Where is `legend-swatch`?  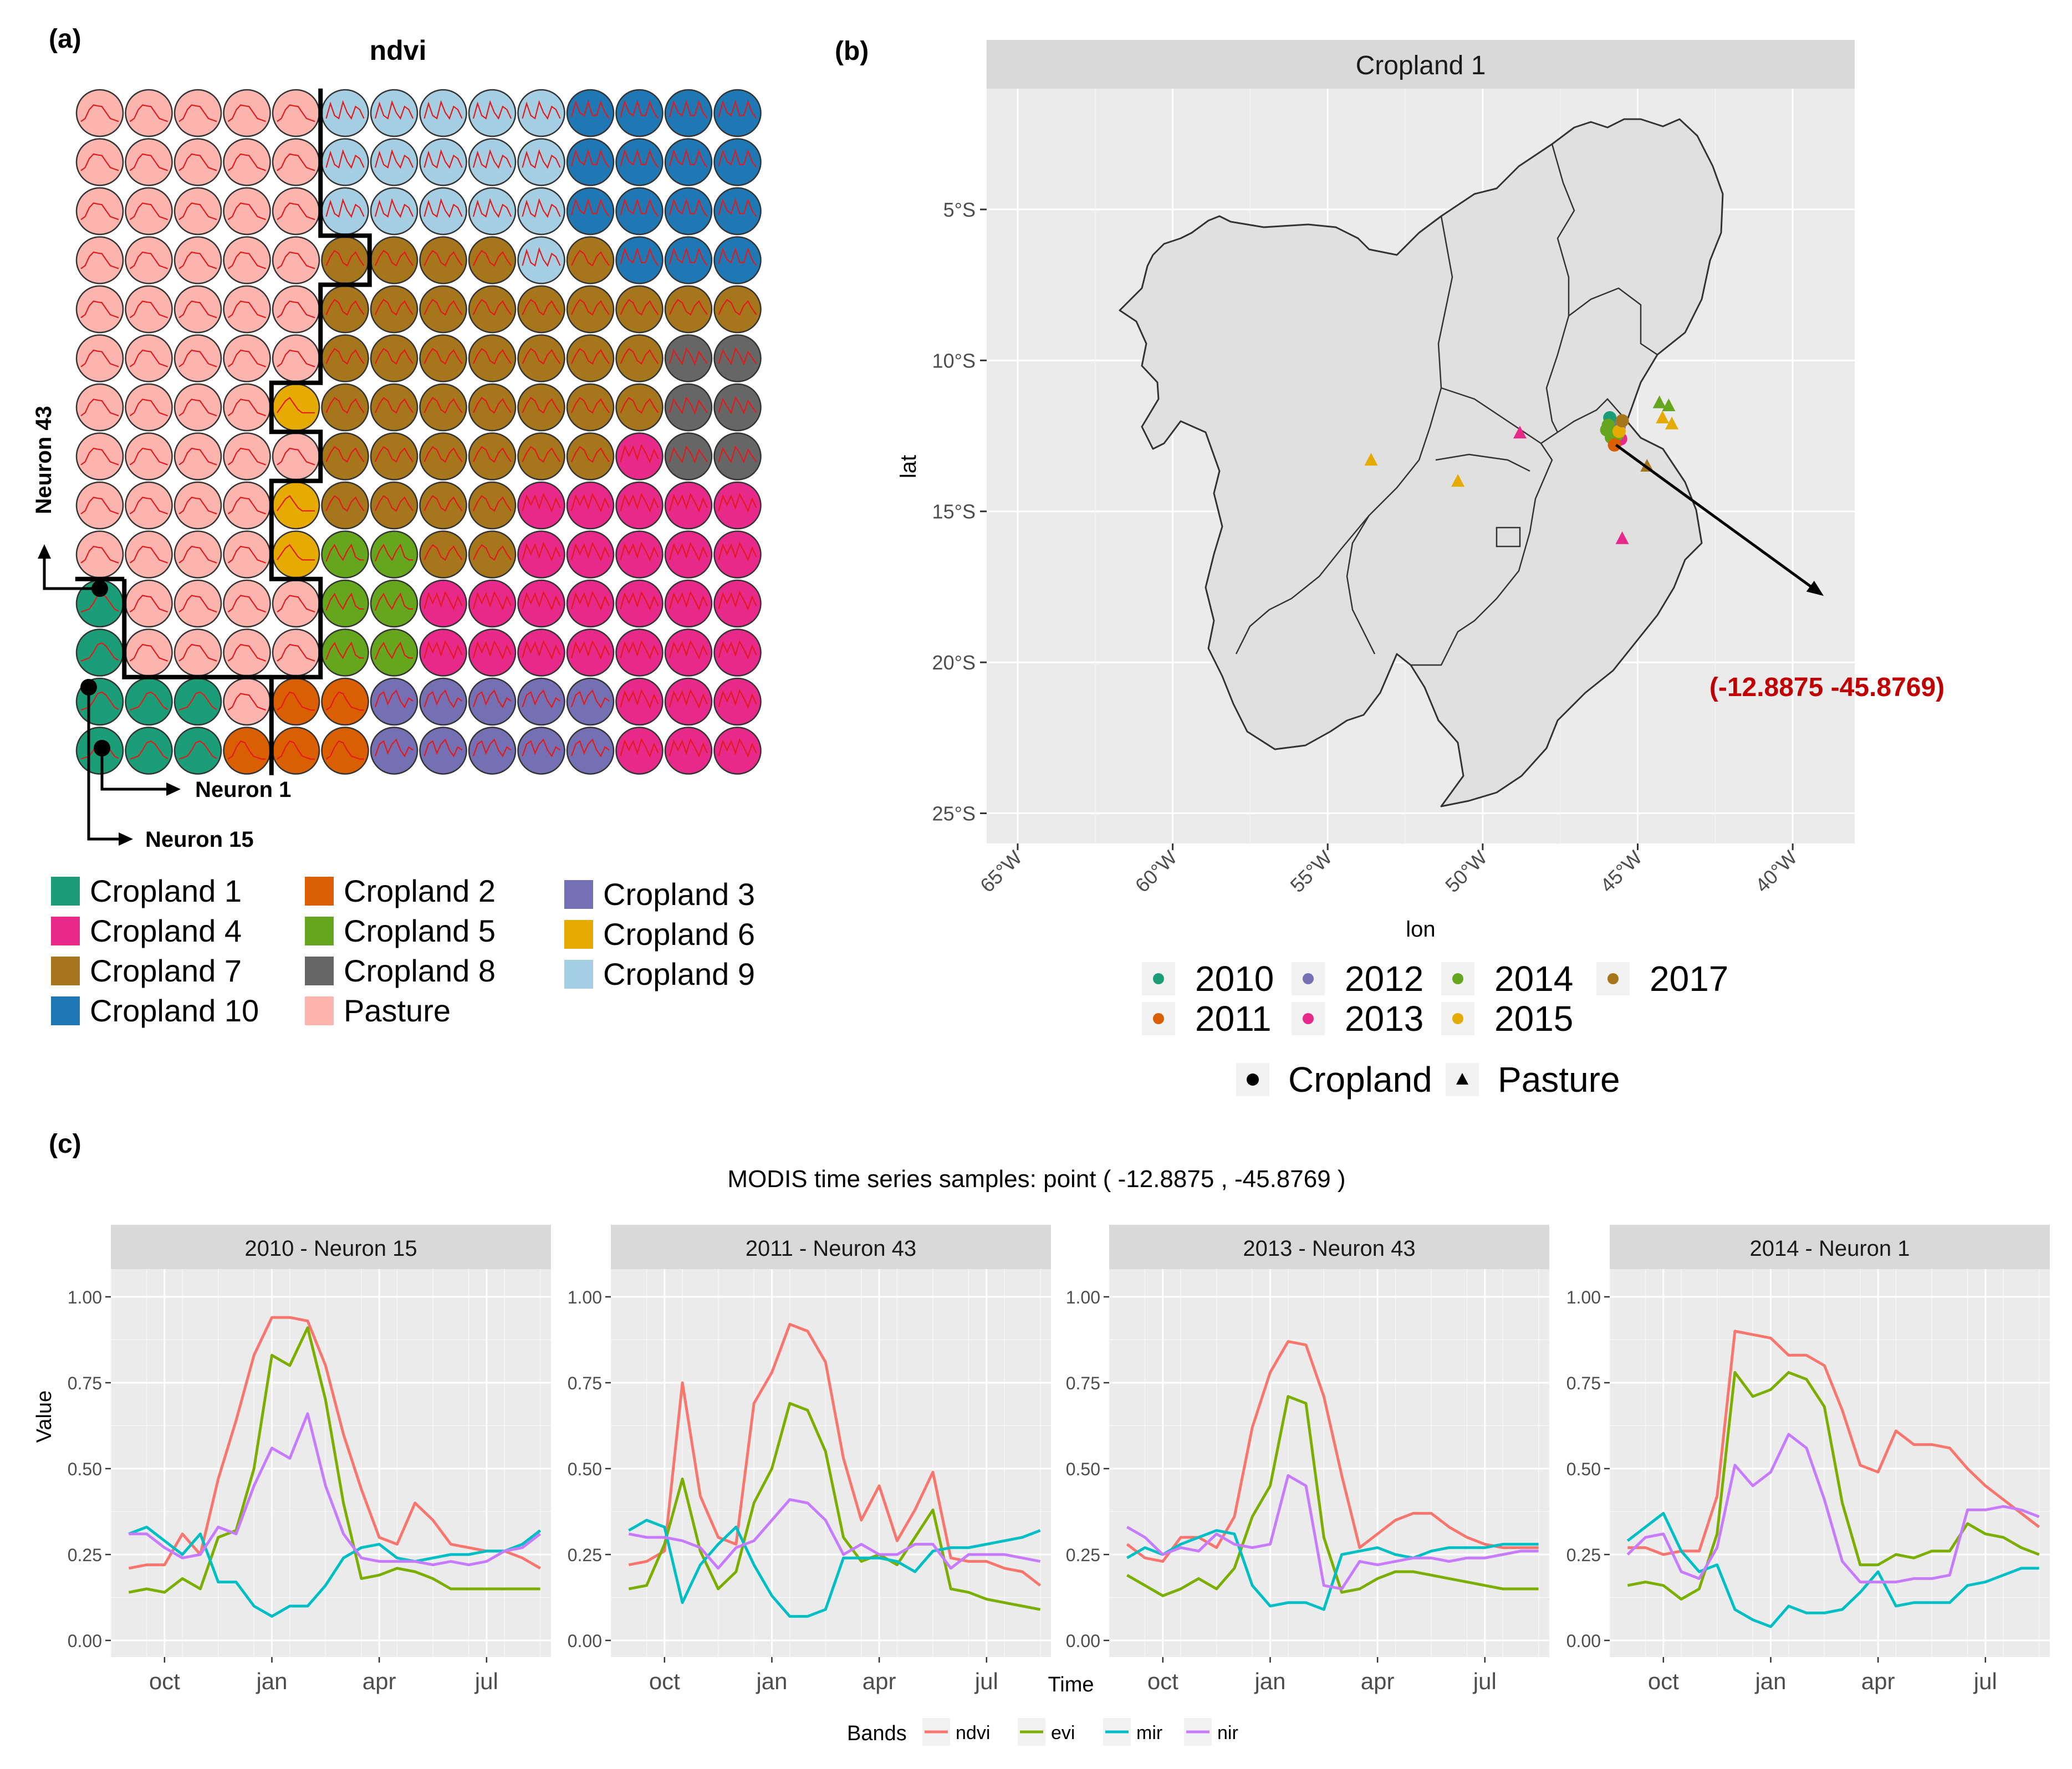 legend-swatch is located at coordinates (65, 971).